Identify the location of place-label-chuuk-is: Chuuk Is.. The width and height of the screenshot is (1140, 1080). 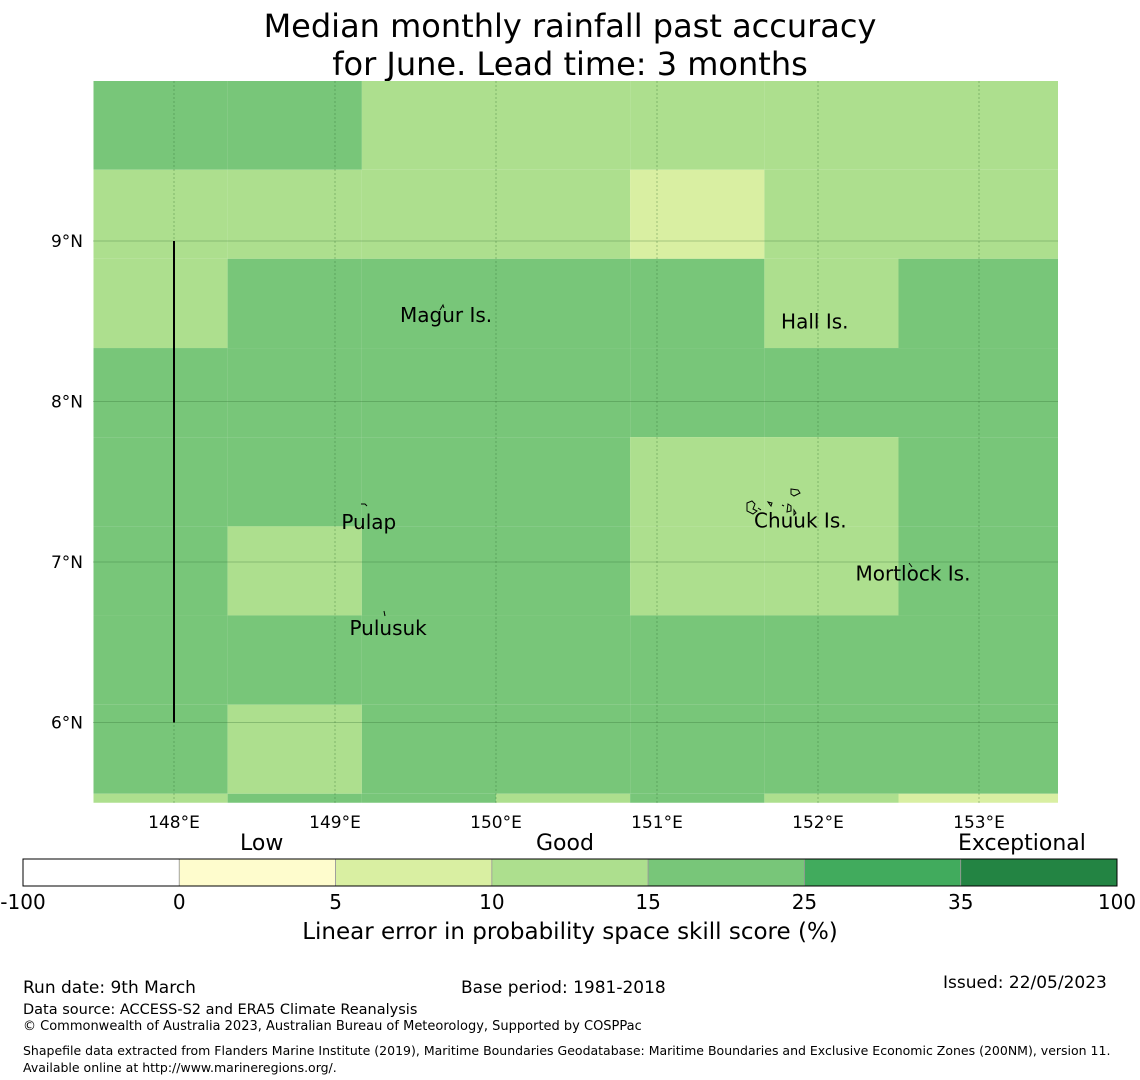
(800, 520).